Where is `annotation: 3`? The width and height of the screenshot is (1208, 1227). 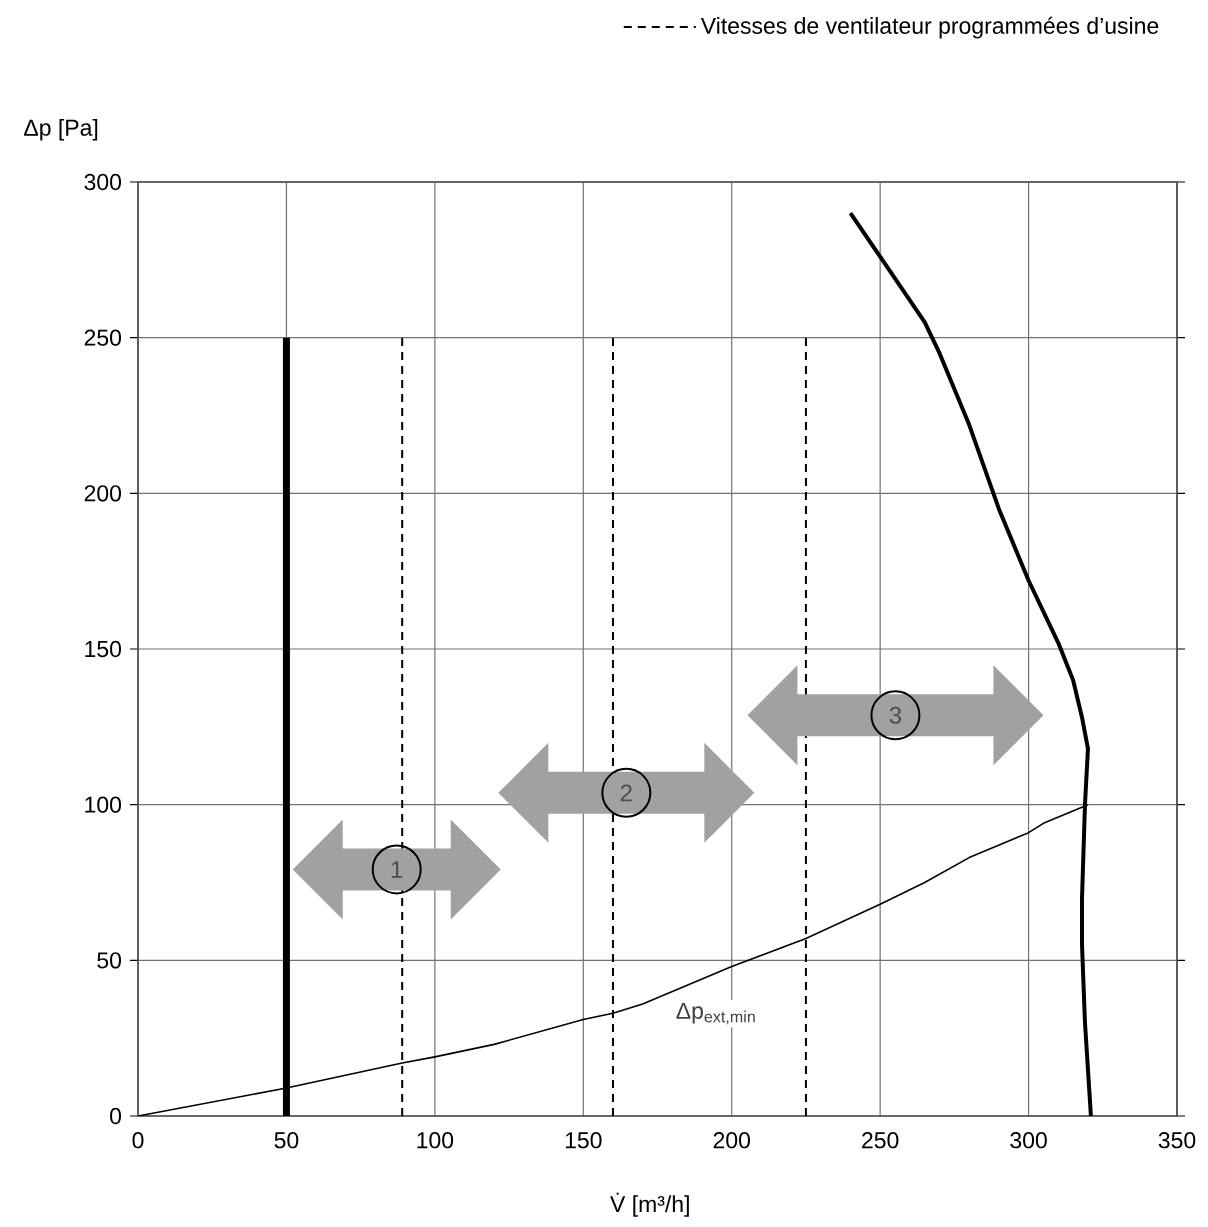
annotation: 3 is located at coordinates (895, 715).